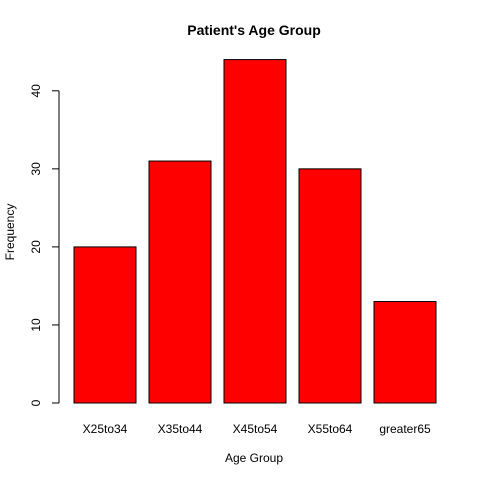 Image resolution: width=480 pixels, height=480 pixels. What do you see at coordinates (36, 325) in the screenshot?
I see `y-tick-label: 10` at bounding box center [36, 325].